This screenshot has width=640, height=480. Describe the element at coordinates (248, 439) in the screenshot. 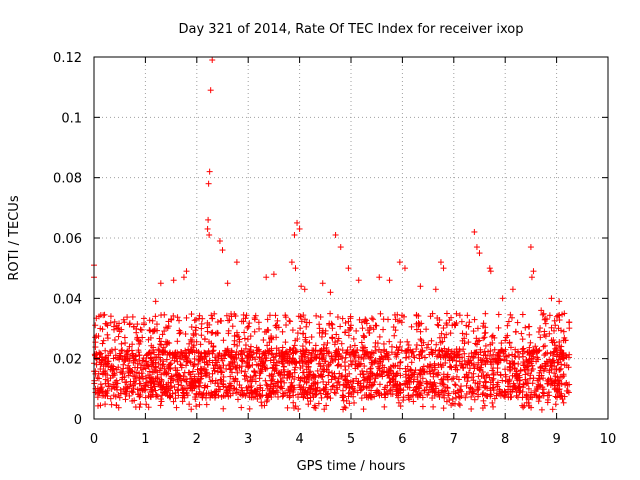

I see `x-tick-label: 3` at that location.